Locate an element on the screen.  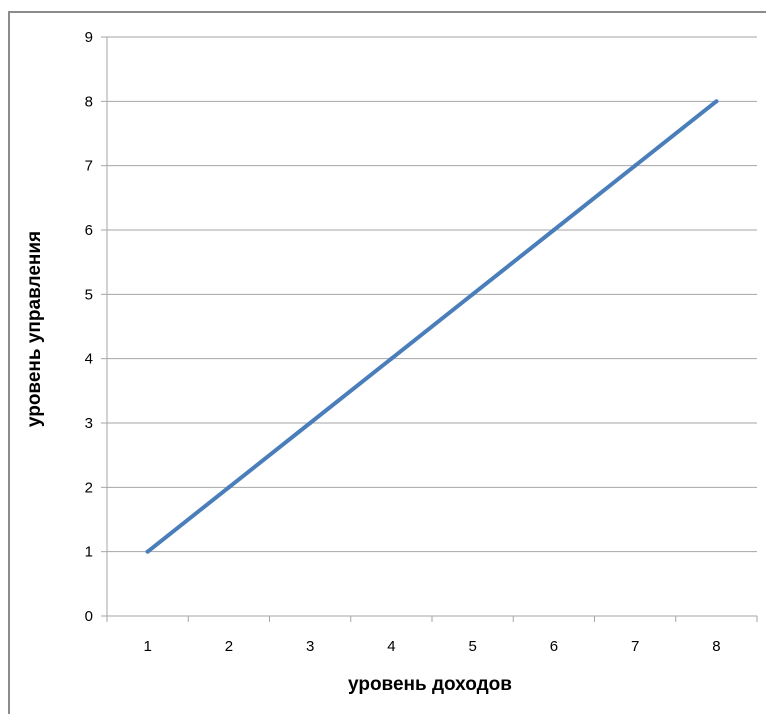
x-tick-label-7: 7 is located at coordinates (635, 646).